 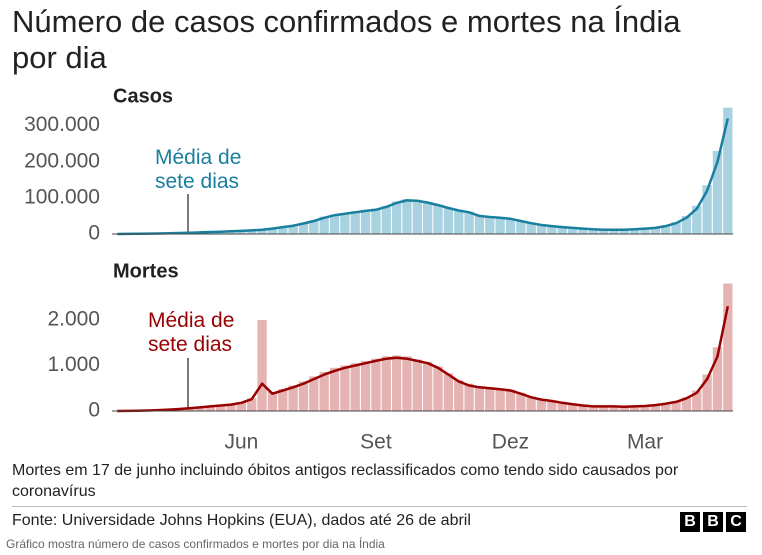 I want to click on x-tick-label: Jun, so click(x=241, y=442).